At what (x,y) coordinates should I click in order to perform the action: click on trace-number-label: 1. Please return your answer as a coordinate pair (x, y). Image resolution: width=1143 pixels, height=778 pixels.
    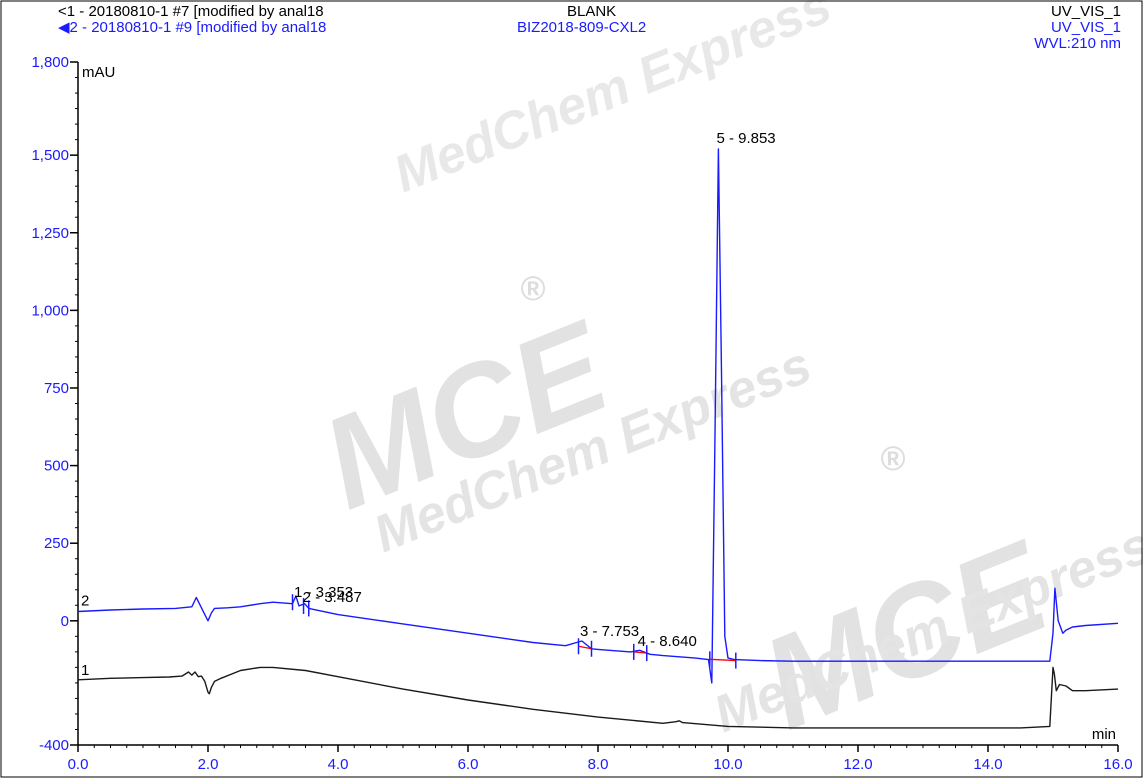
    Looking at the image, I should click on (85, 670).